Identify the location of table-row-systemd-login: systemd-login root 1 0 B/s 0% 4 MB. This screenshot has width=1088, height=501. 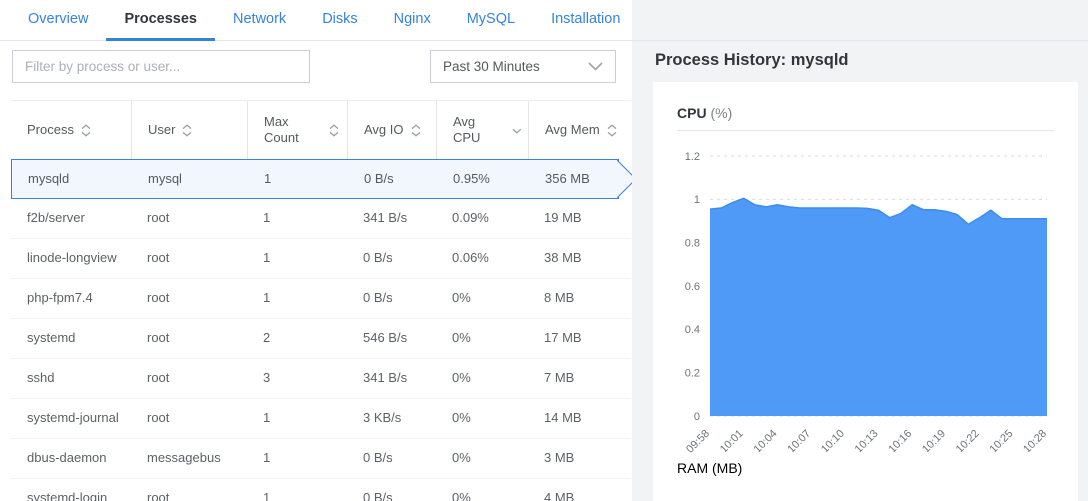
(321, 490).